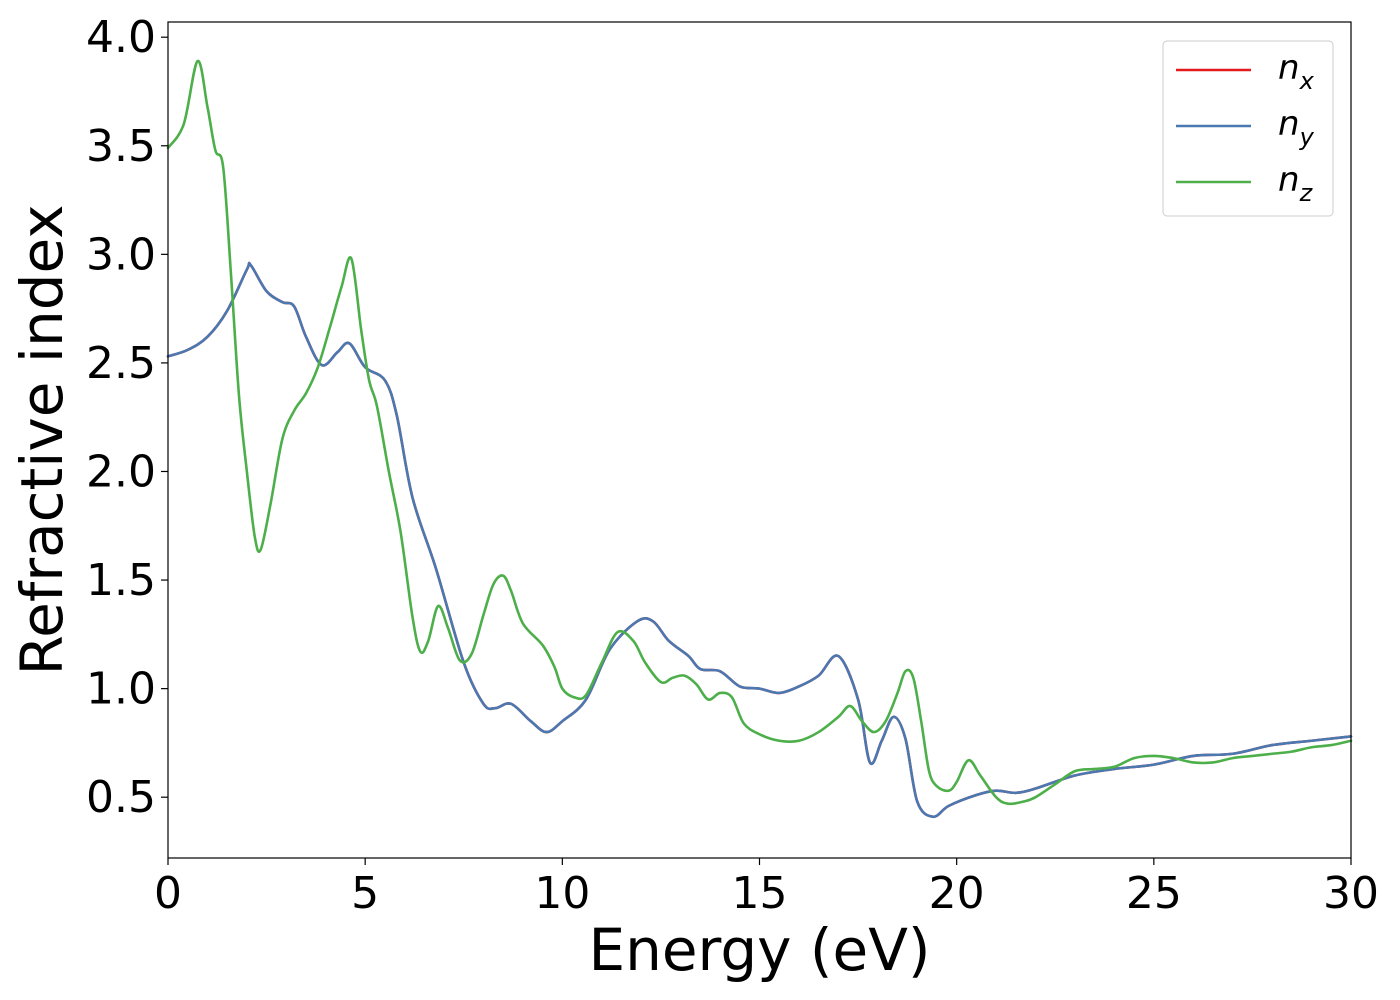  I want to click on legend: nx ny nz, so click(1248, 128).